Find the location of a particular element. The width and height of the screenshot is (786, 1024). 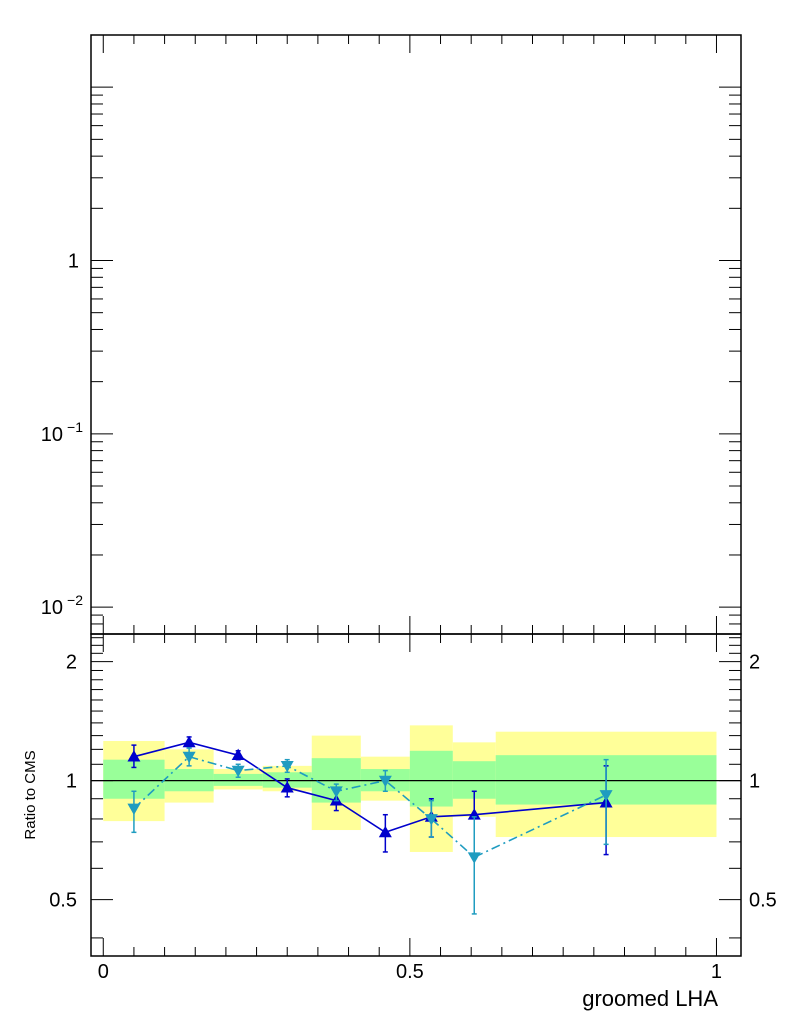

ratio-y-tick-label: 0.5 is located at coordinates (63, 901).